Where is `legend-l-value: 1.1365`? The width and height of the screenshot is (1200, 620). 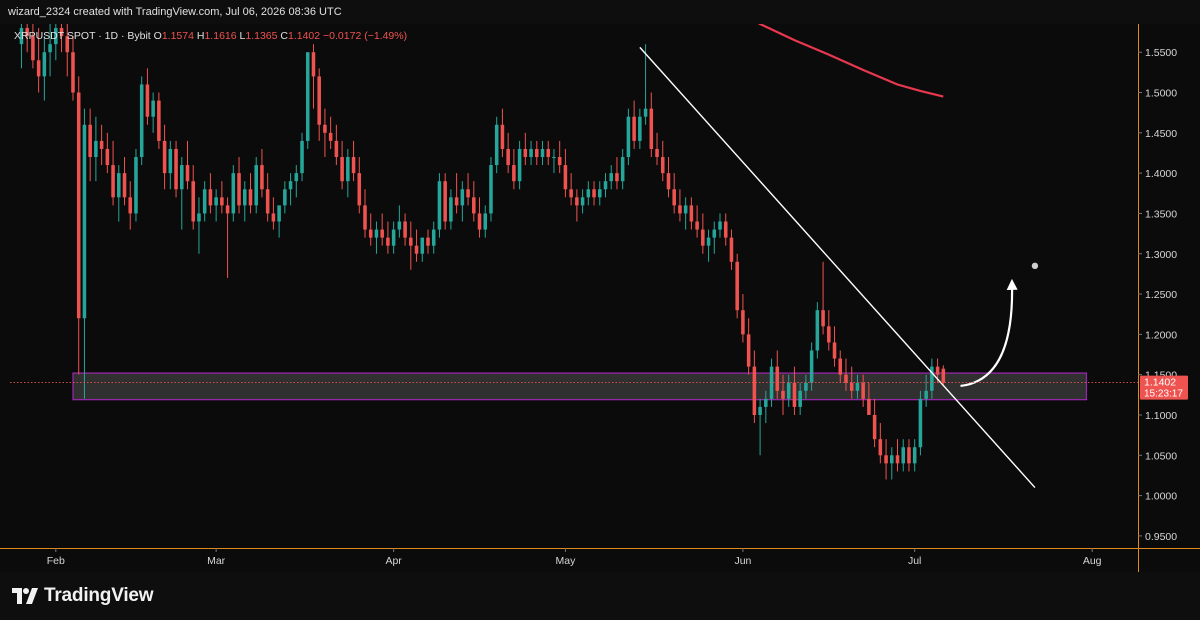 legend-l-value: 1.1365 is located at coordinates (262, 36).